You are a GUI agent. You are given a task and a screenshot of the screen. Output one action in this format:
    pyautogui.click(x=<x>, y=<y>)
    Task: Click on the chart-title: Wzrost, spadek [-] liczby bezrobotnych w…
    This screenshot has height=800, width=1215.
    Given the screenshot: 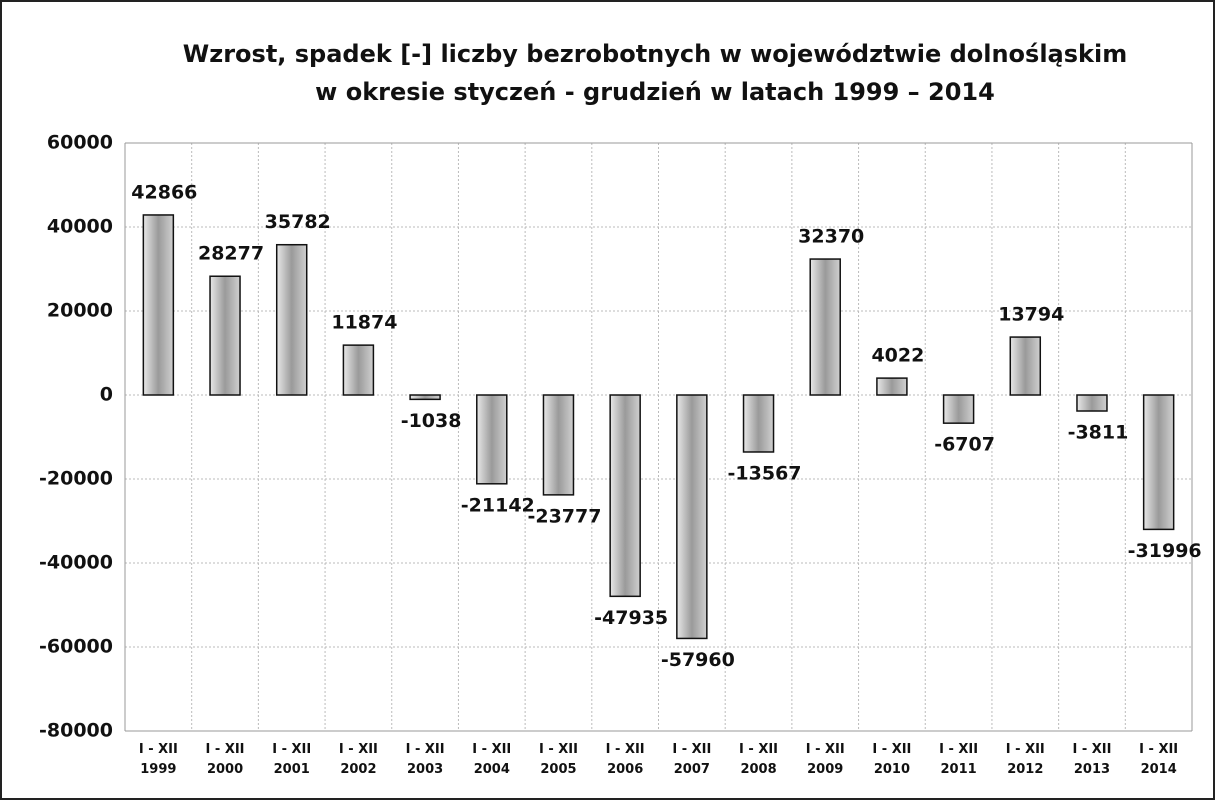 What is the action you would take?
    pyautogui.click(x=655, y=73)
    